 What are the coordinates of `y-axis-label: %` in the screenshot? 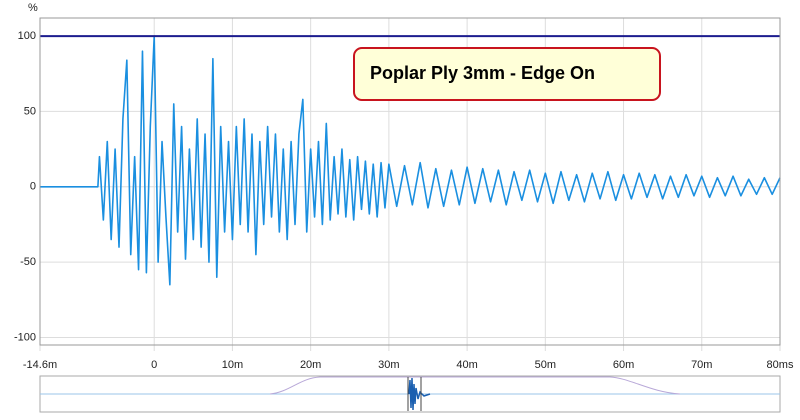 It's located at (33, 8).